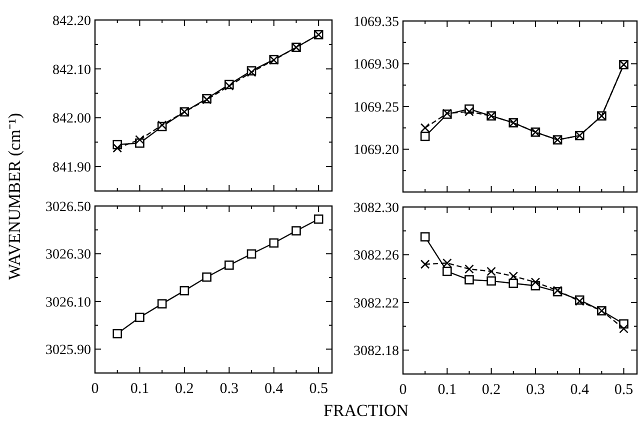 The height and width of the screenshot is (425, 640). I want to click on y-tick-label: 841.90, so click(71, 168).